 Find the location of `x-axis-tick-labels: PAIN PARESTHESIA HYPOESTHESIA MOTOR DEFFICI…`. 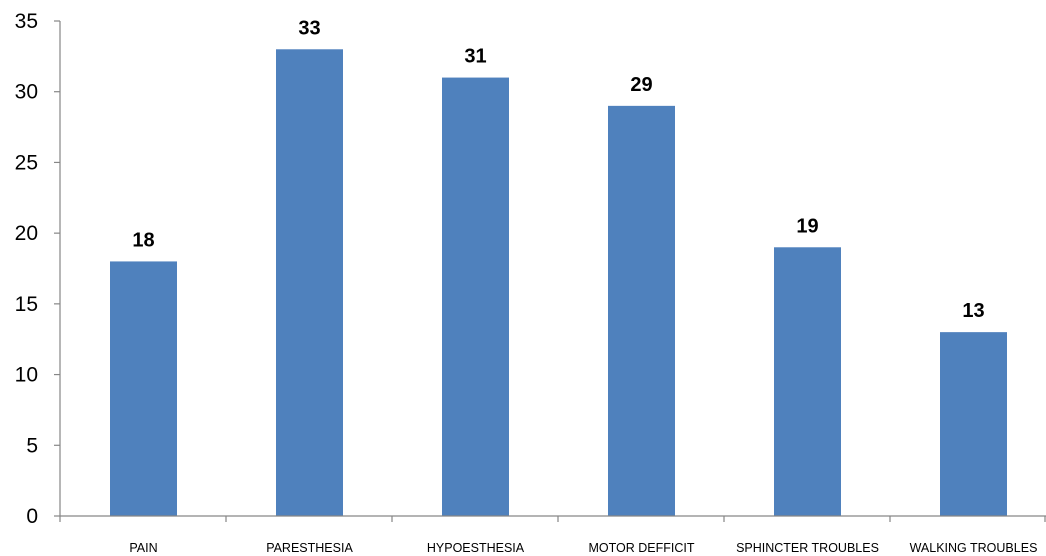

x-axis-tick-labels: PAIN PARESTHESIA HYPOESTHESIA MOTOR DEFFICI… is located at coordinates (583, 548).